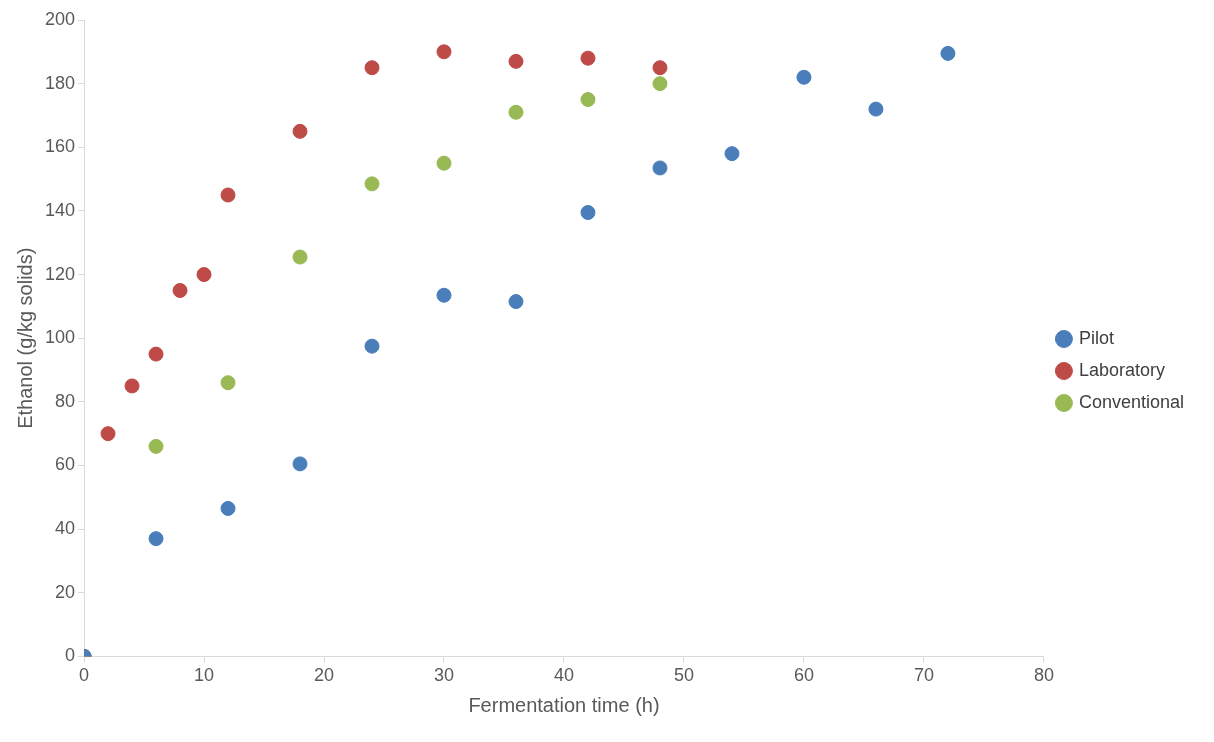 The width and height of the screenshot is (1214, 742). I want to click on legend-label: Conventional, so click(1131, 401).